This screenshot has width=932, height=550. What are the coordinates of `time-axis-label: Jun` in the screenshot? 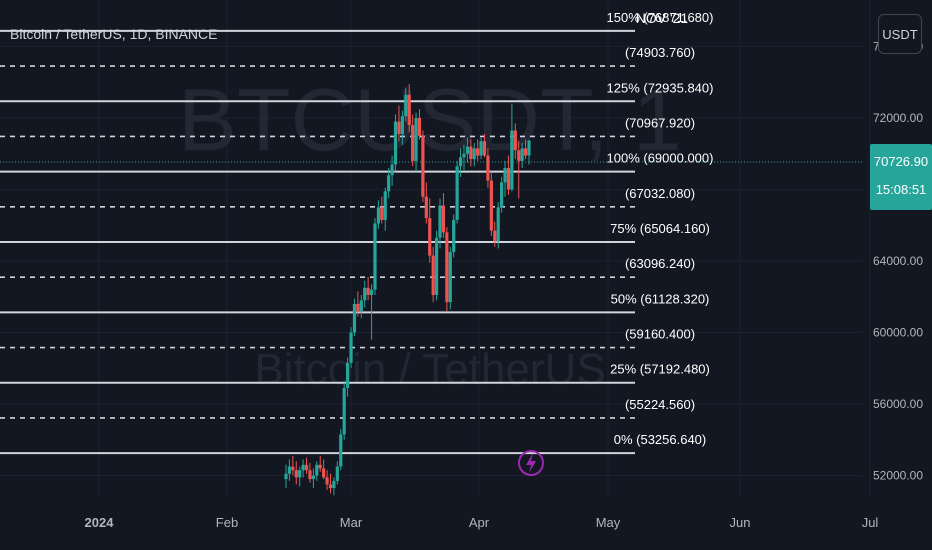 It's located at (740, 522).